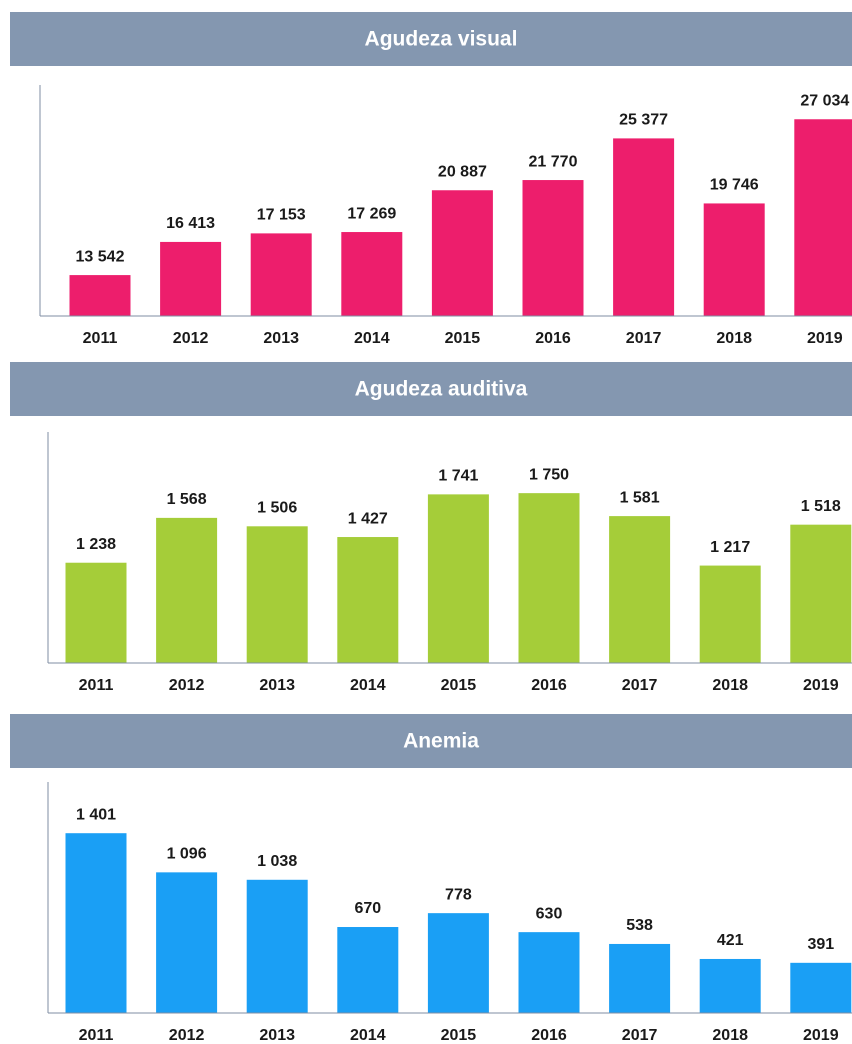 The width and height of the screenshot is (852, 1044). What do you see at coordinates (441, 389) in the screenshot?
I see `chart-title: Agudeza auditiva` at bounding box center [441, 389].